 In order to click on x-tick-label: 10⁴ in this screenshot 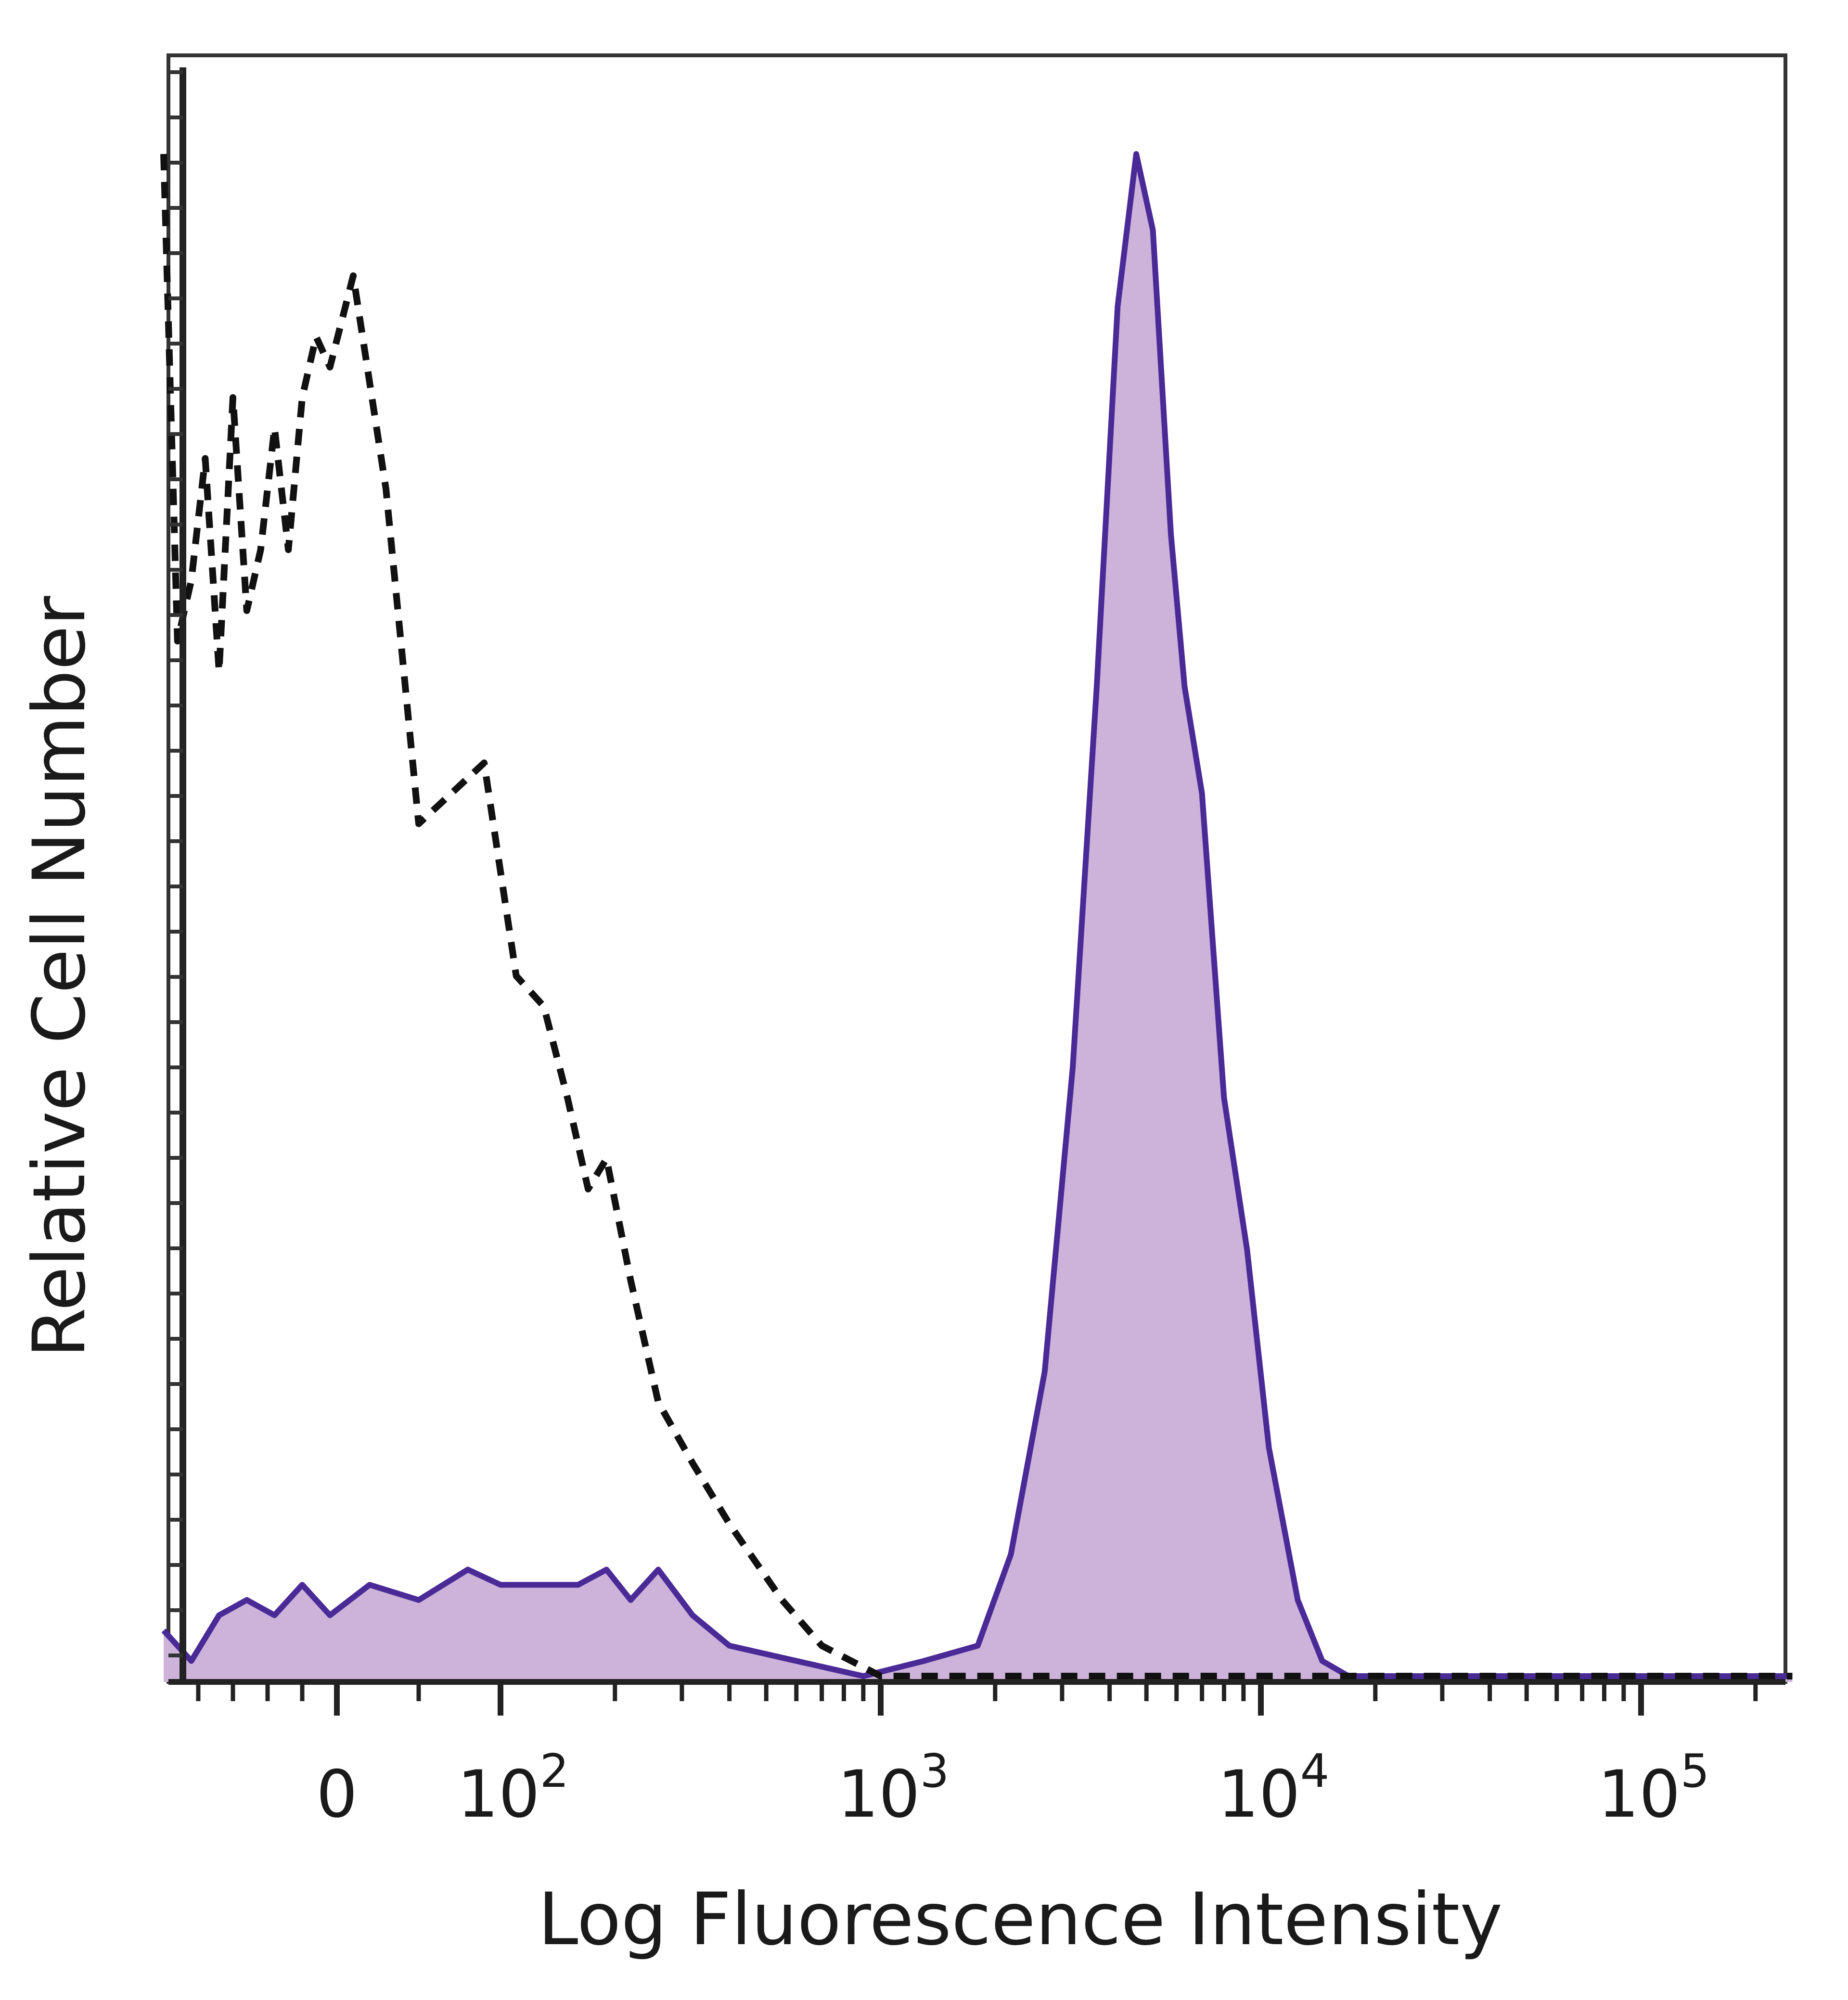, I will do `click(1273, 1788)`.